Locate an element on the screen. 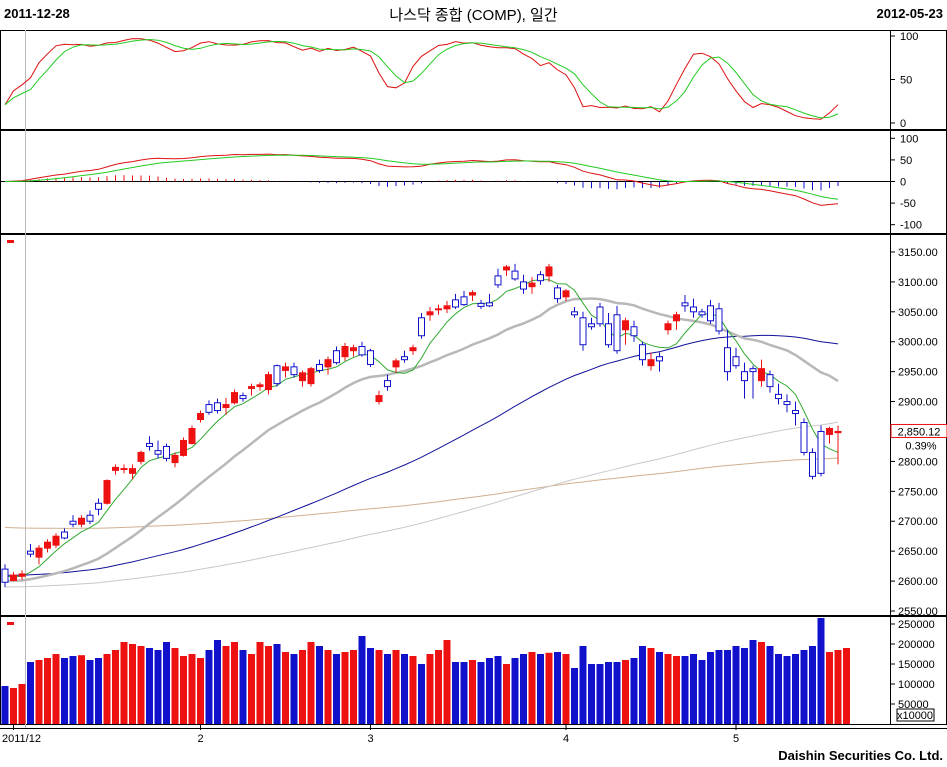  price-tick-label: 2800.00 is located at coordinates (918, 462).